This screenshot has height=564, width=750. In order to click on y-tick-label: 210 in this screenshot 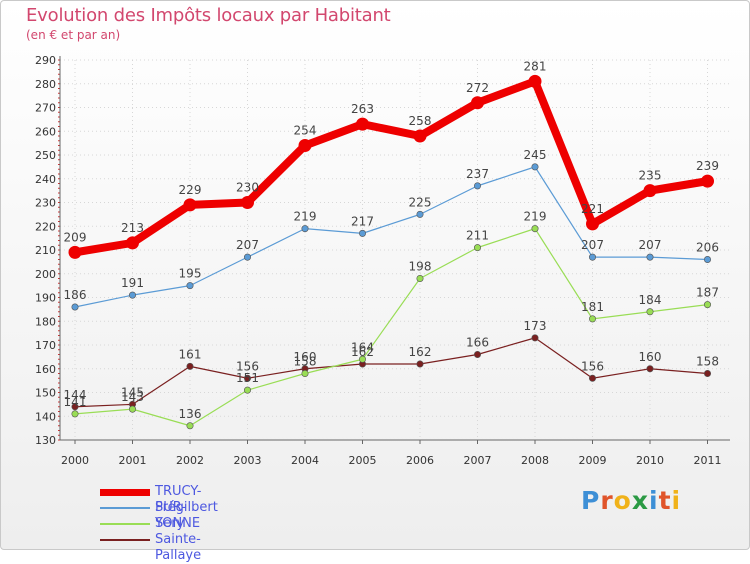, I will do `click(45, 250)`.